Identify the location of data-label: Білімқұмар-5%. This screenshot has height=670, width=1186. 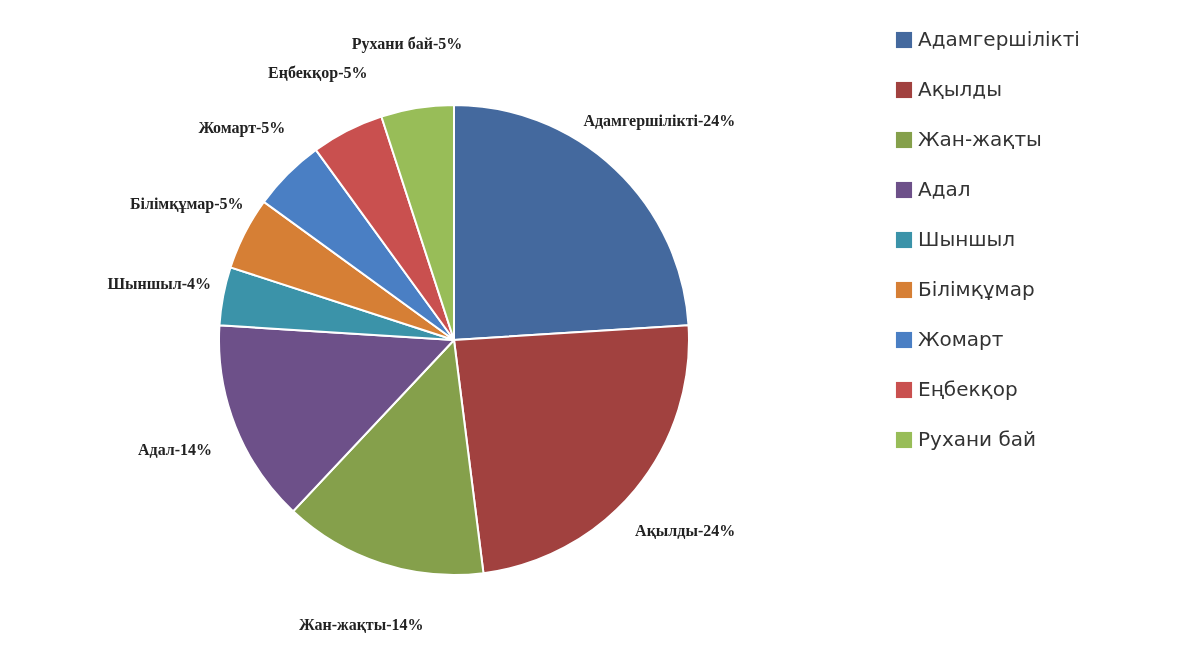
(186, 203).